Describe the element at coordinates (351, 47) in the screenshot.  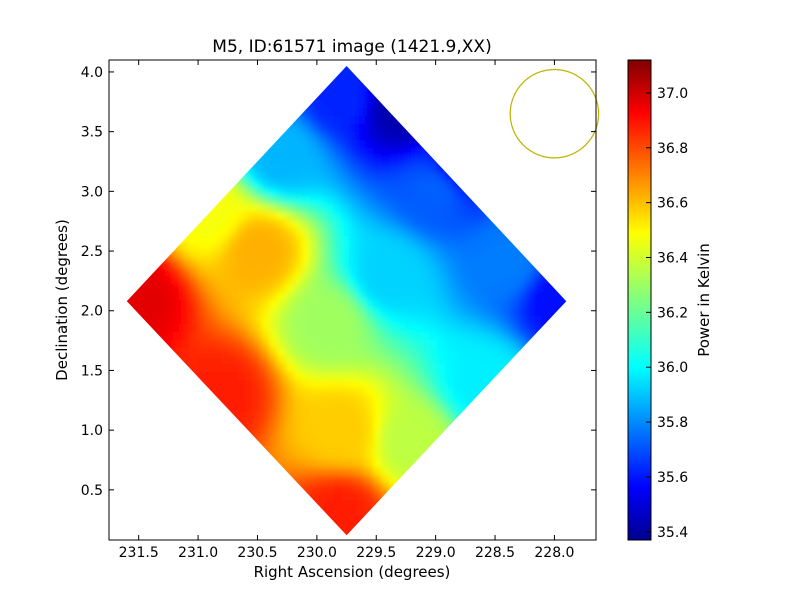
I see `chart-title: M5, ID:61571 image (1421.9,XX)` at that location.